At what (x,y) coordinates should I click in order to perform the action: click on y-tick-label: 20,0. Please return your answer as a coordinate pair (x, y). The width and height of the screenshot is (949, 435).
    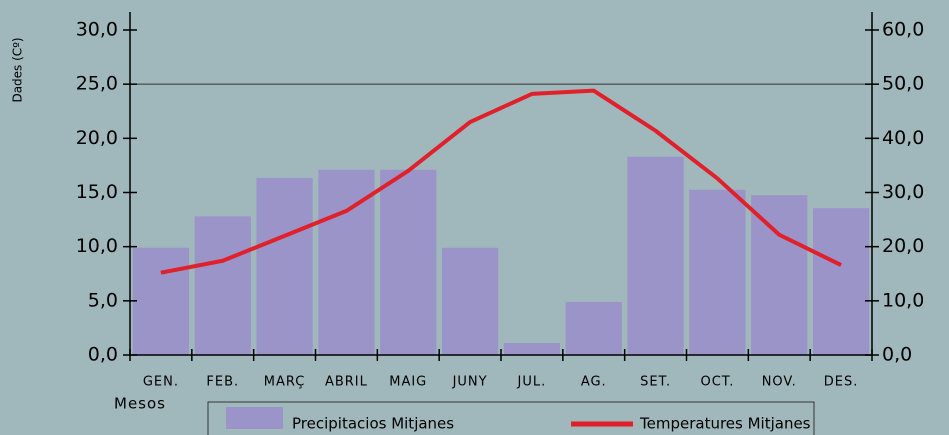
    Looking at the image, I should click on (97, 138).